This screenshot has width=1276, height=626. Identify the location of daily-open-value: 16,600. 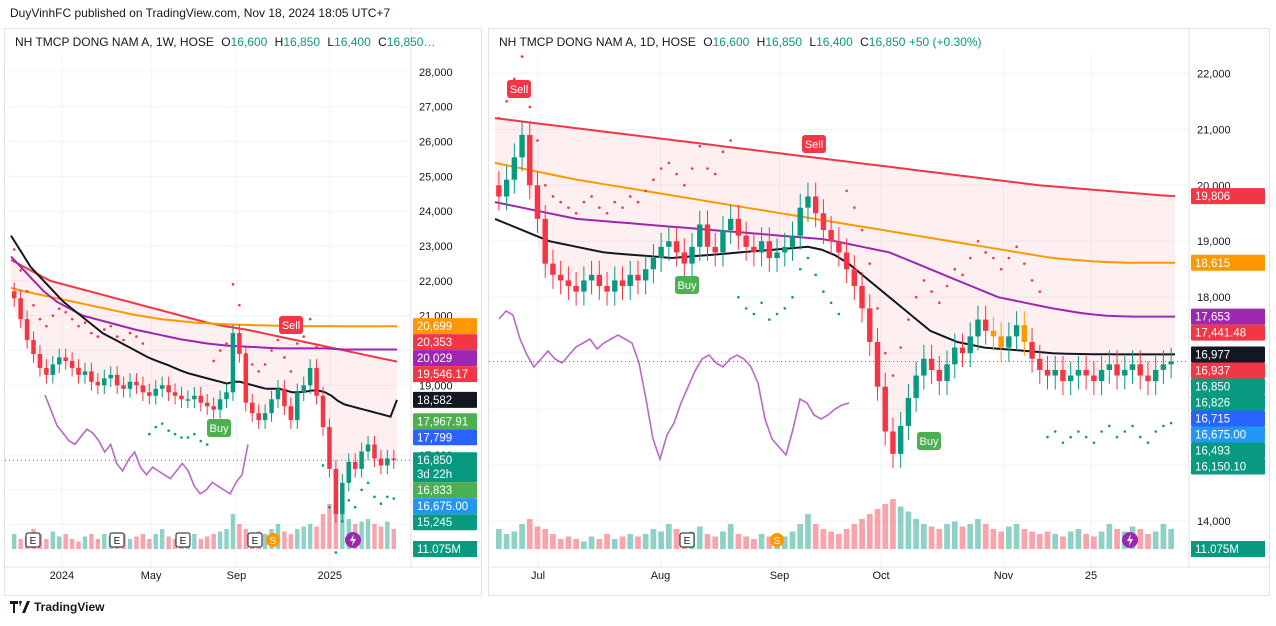
(731, 42).